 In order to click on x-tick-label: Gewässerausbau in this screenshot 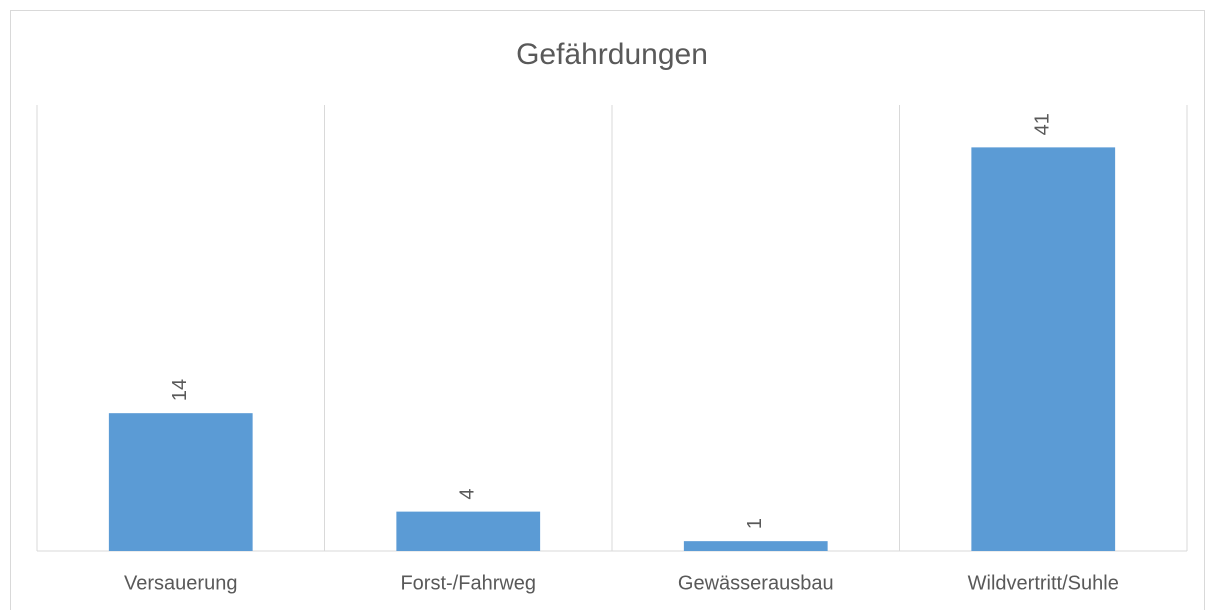, I will do `click(756, 583)`.